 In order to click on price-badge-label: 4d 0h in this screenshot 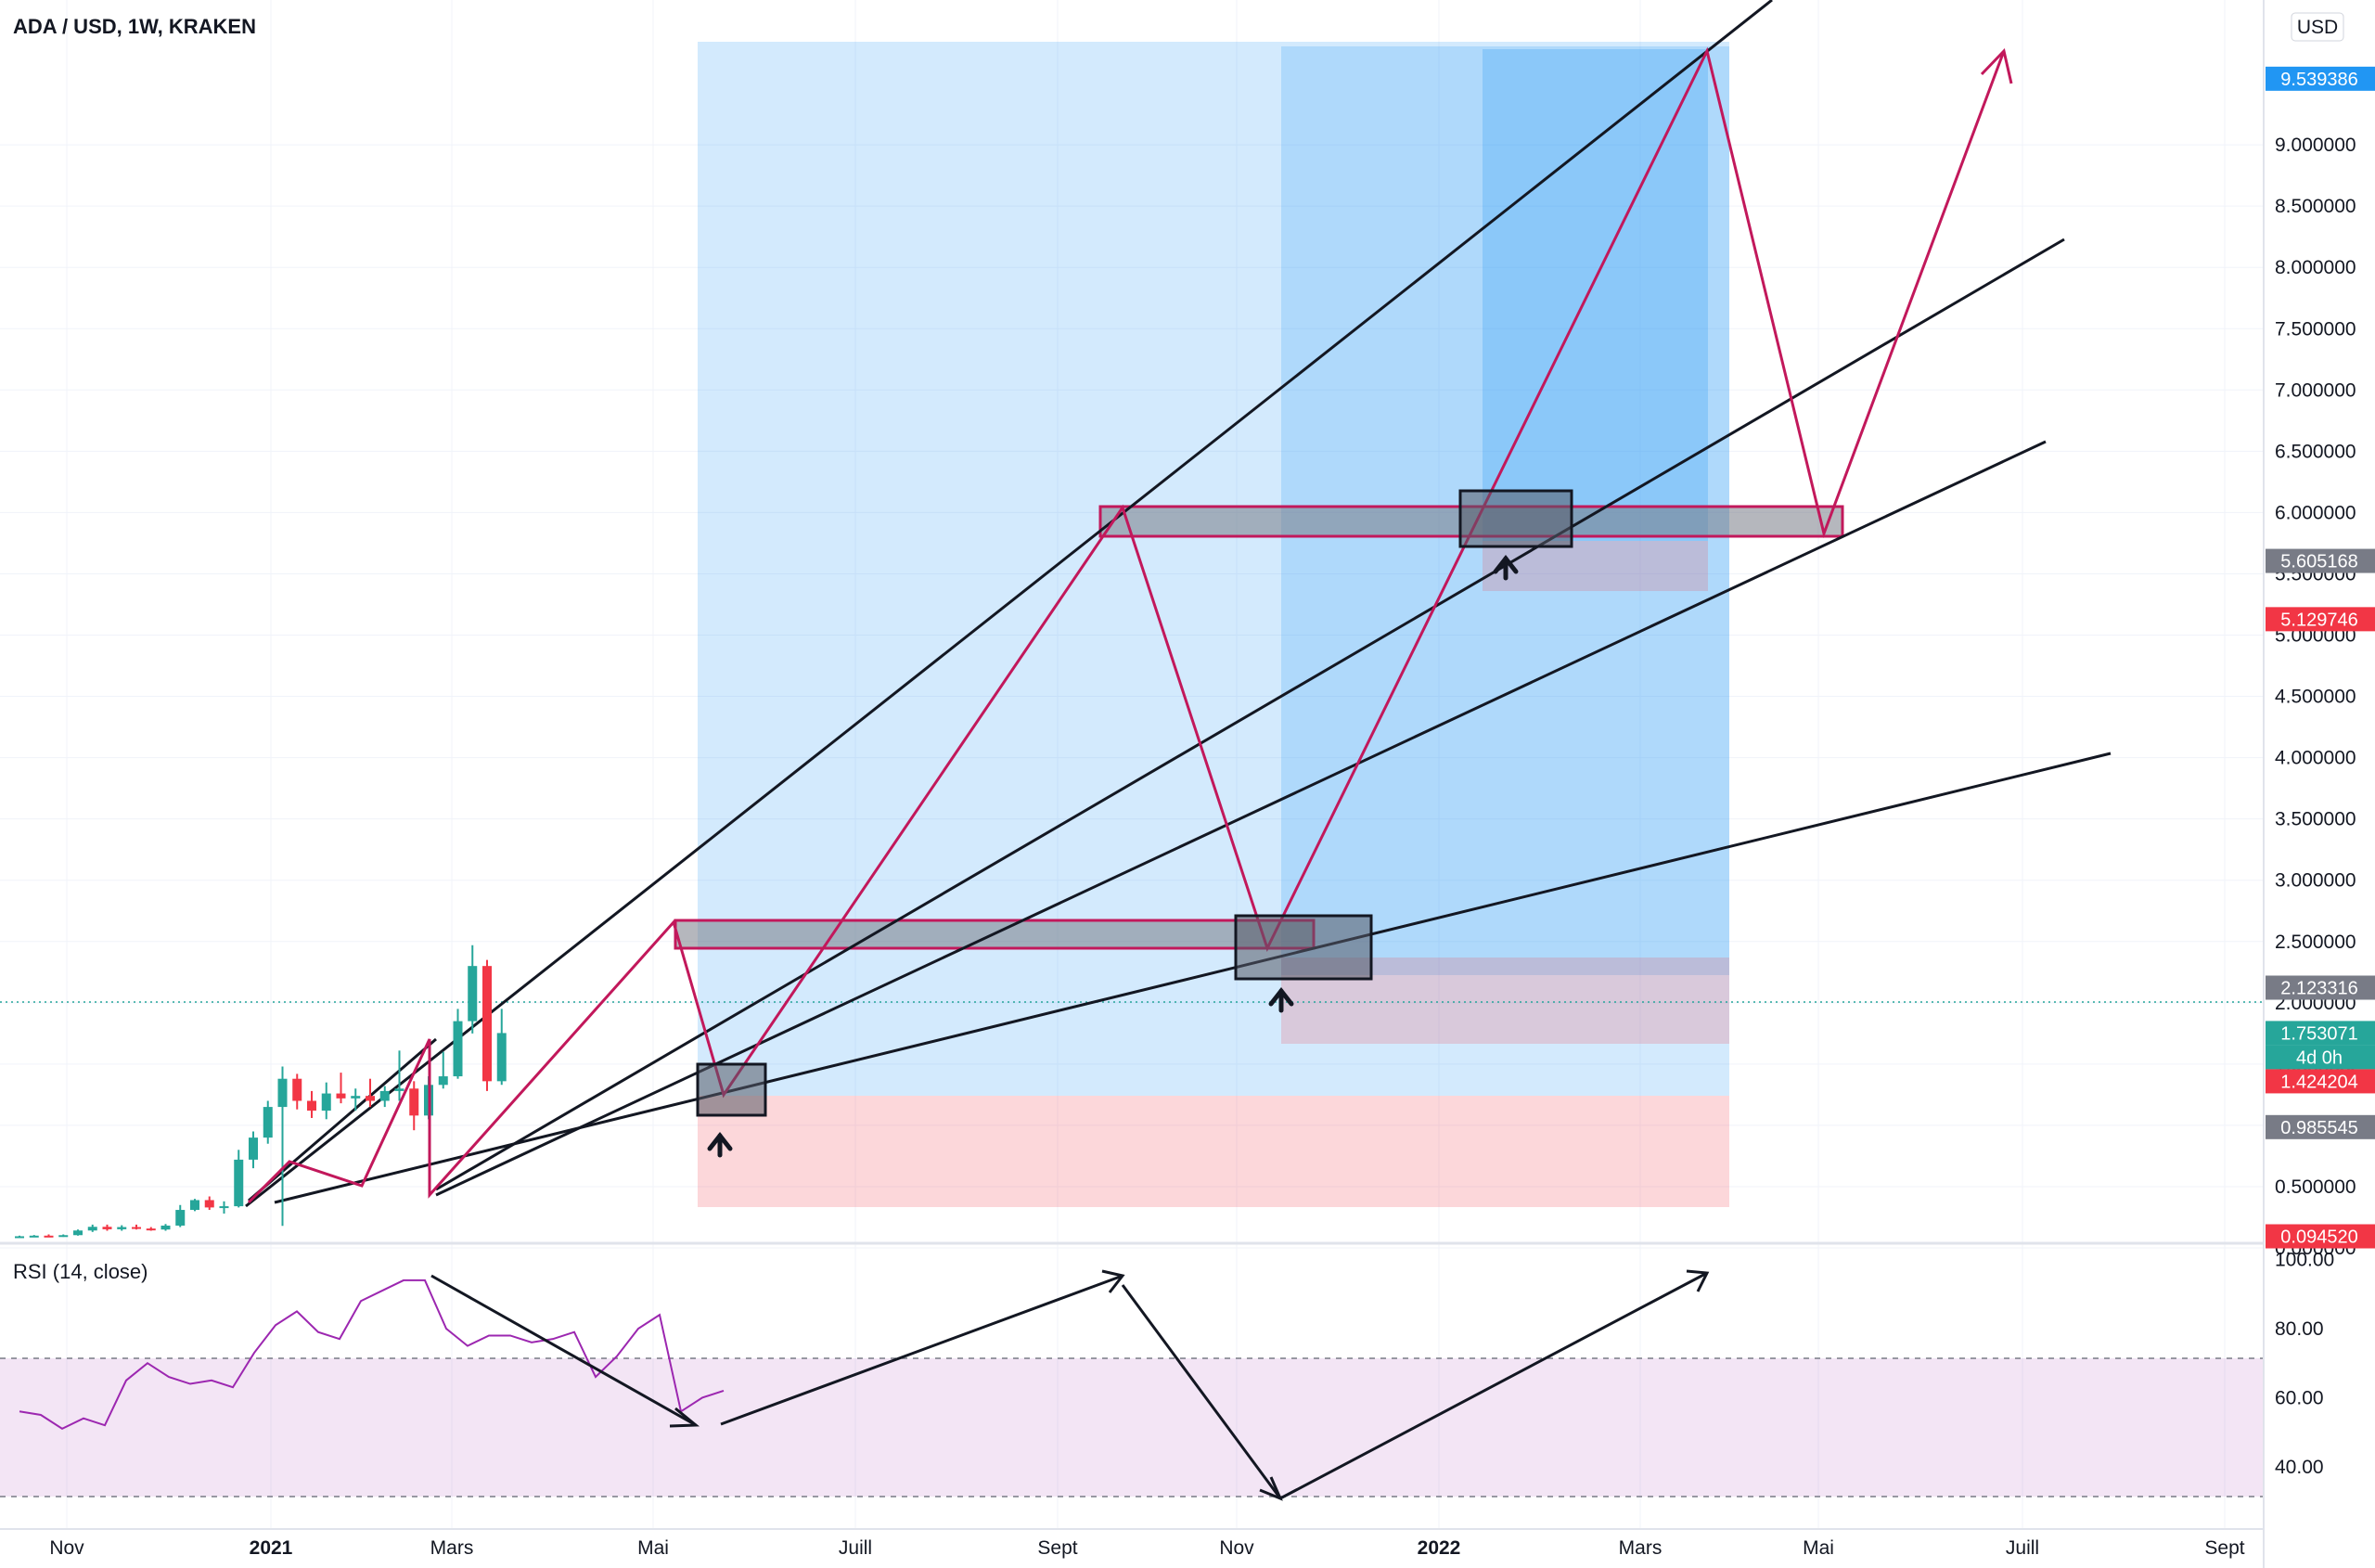, I will do `click(2319, 1057)`.